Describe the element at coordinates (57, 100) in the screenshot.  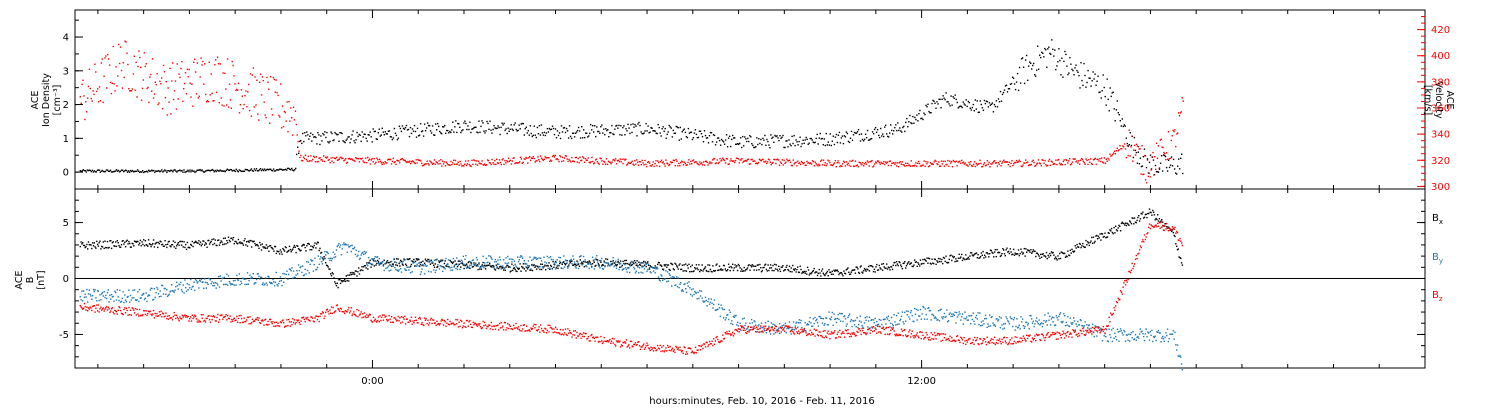
I see `top-y-label-line: [cm⁻³]` at that location.